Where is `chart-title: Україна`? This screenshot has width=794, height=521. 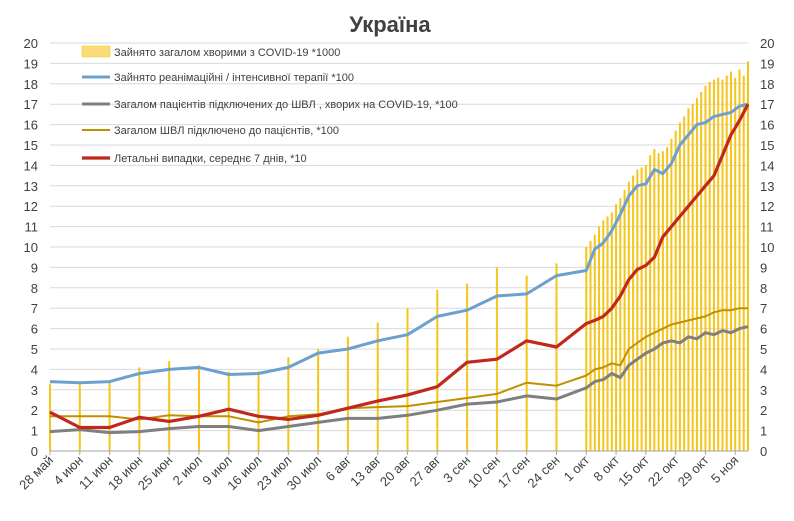 chart-title: Україна is located at coordinates (390, 24).